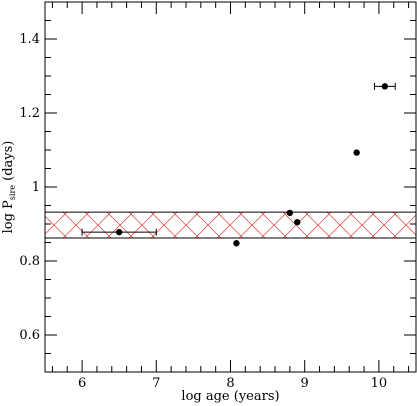  I want to click on x-tick-label: 7, so click(156, 383).